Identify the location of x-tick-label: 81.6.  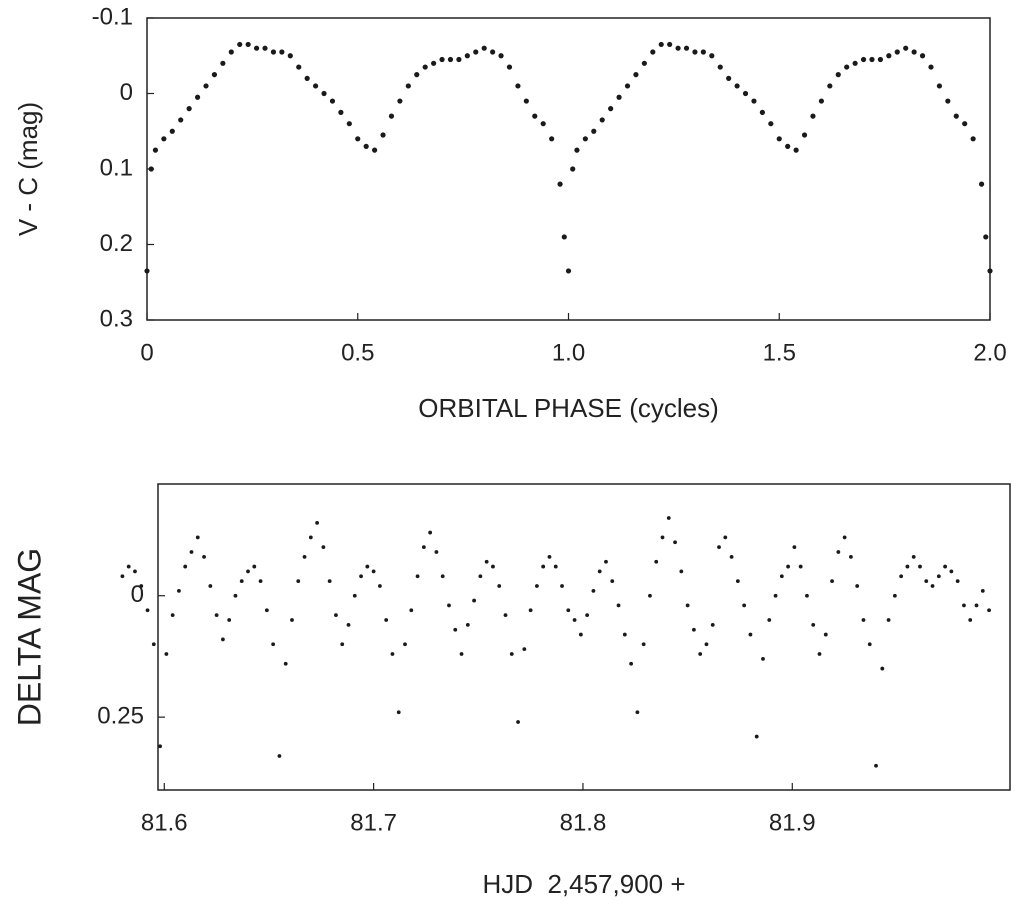
(164, 822).